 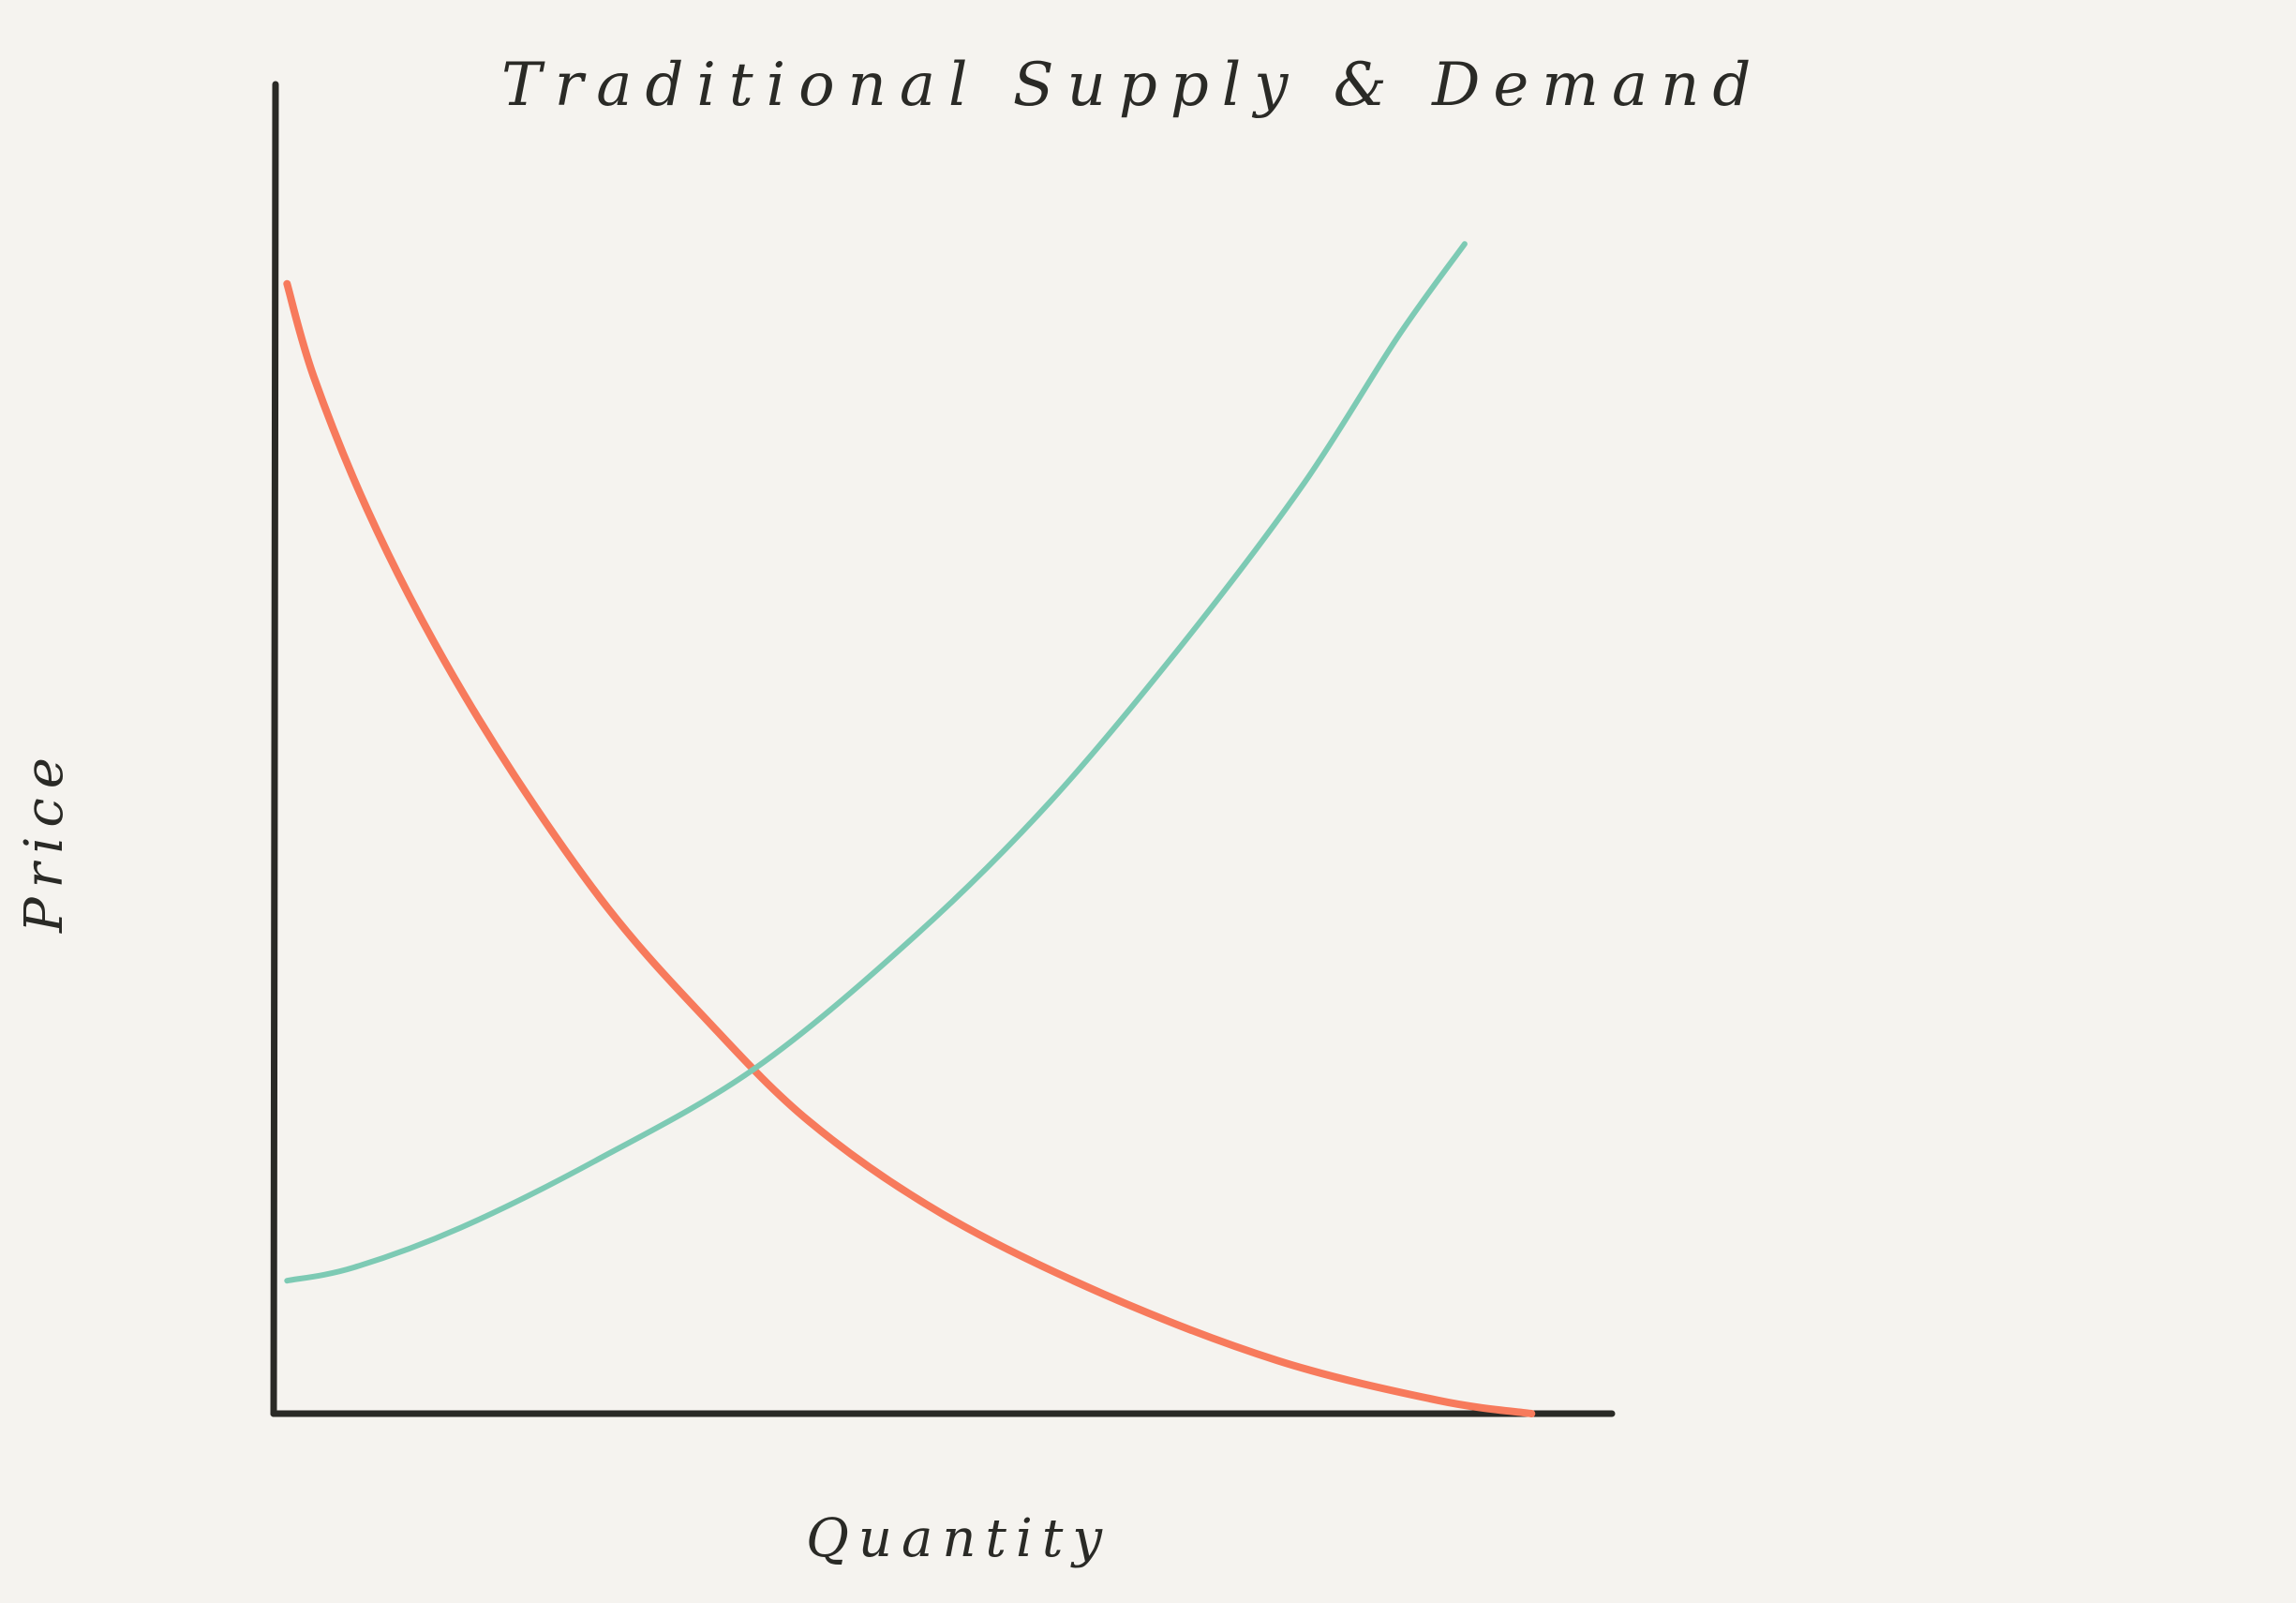 What do you see at coordinates (44, 841) in the screenshot?
I see `y-axis-label: Price` at bounding box center [44, 841].